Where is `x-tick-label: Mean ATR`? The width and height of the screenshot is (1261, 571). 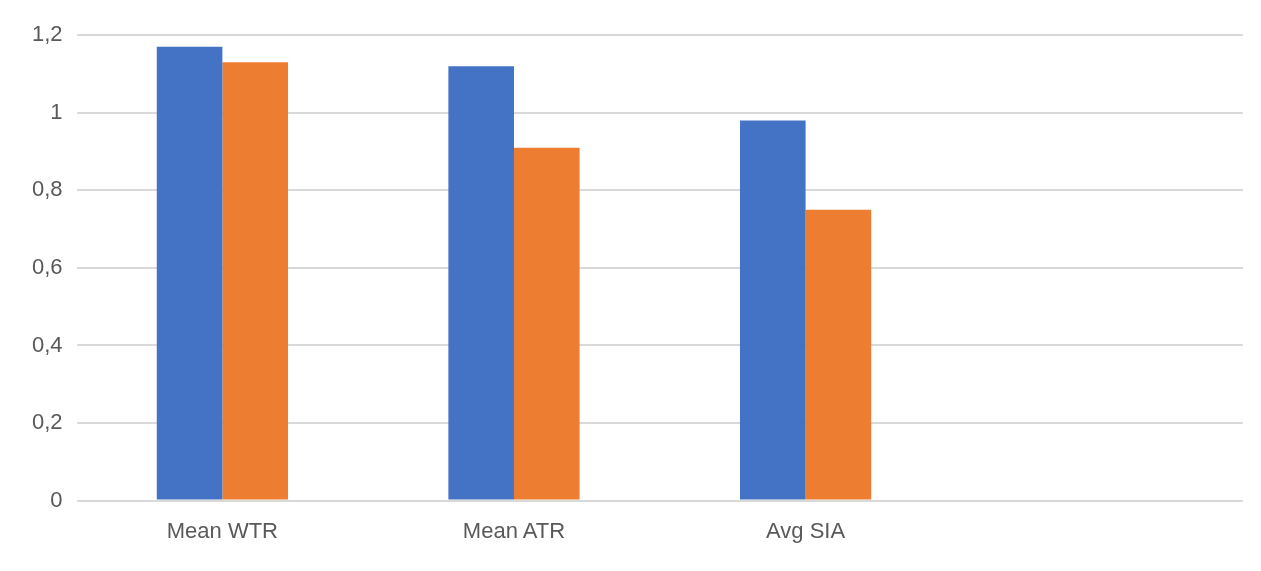 x-tick-label: Mean ATR is located at coordinates (514, 530).